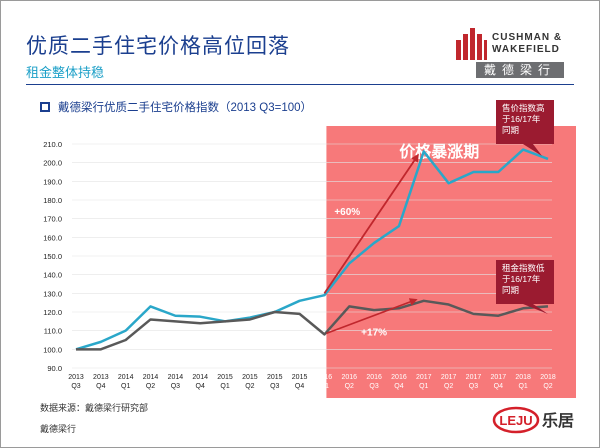 The image size is (600, 448). Describe the element at coordinates (52, 275) in the screenshot. I see `y-tick-label: 140.0` at that location.